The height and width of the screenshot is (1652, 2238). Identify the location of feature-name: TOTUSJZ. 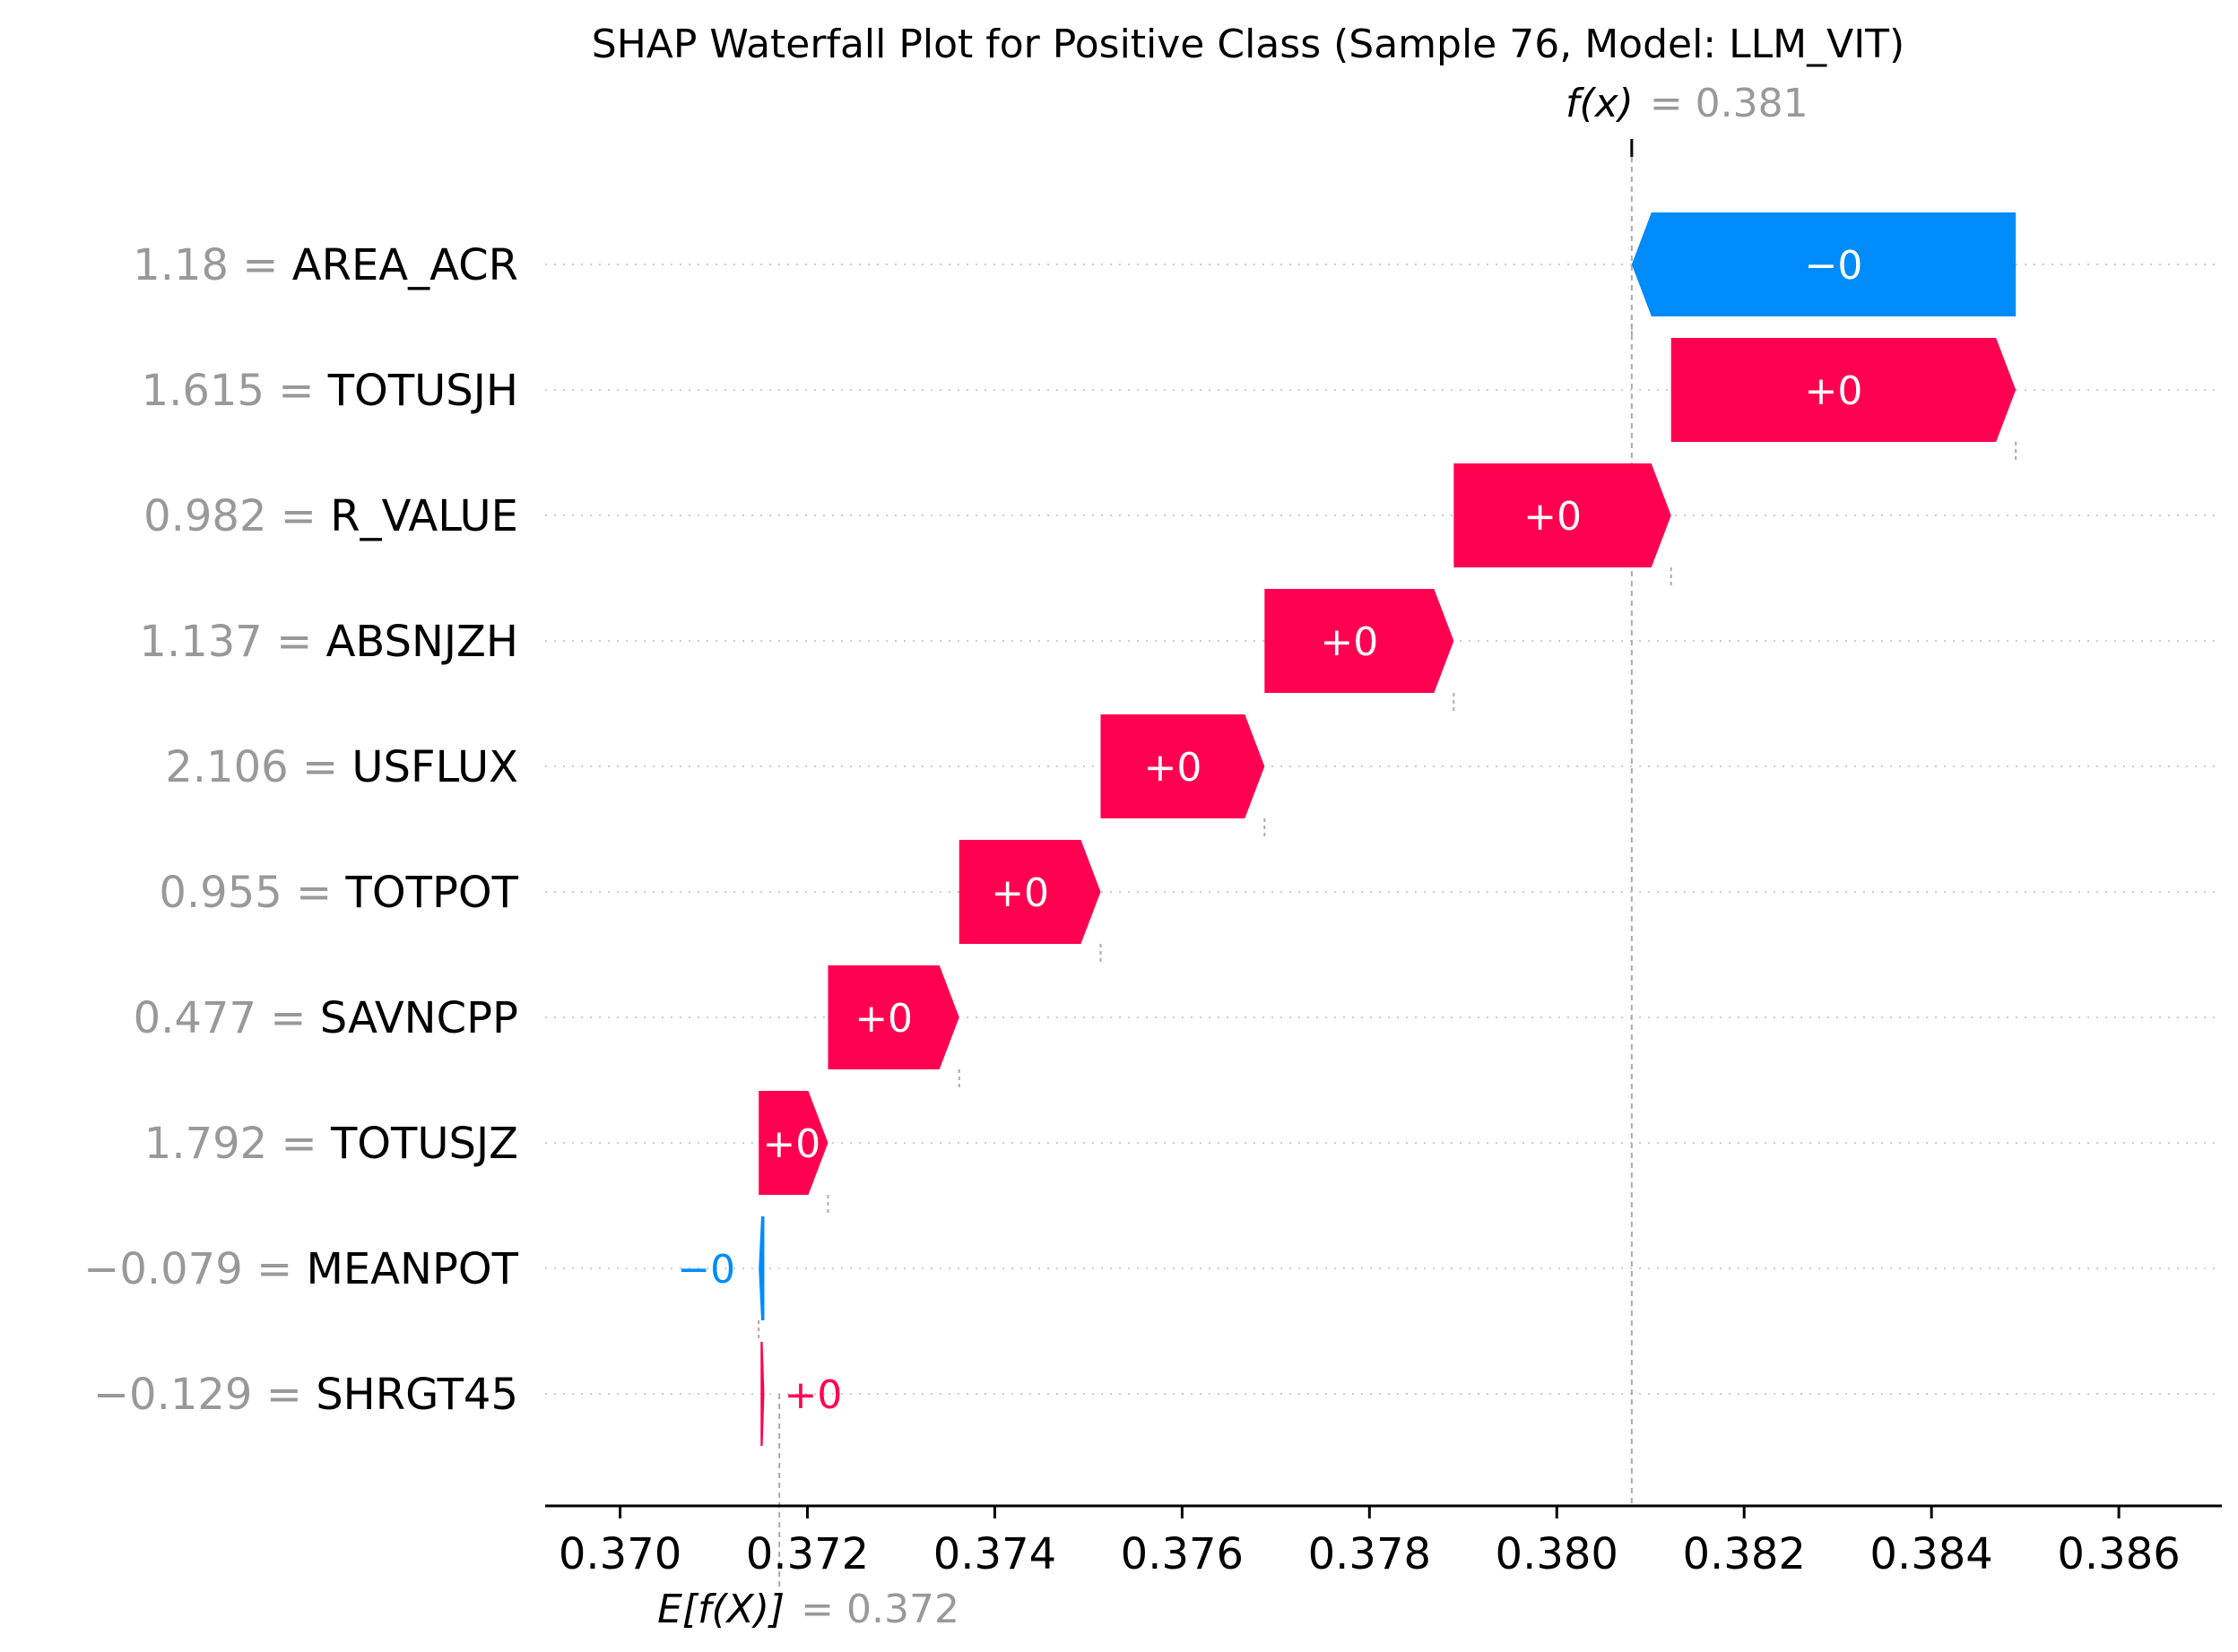
(424, 1144).